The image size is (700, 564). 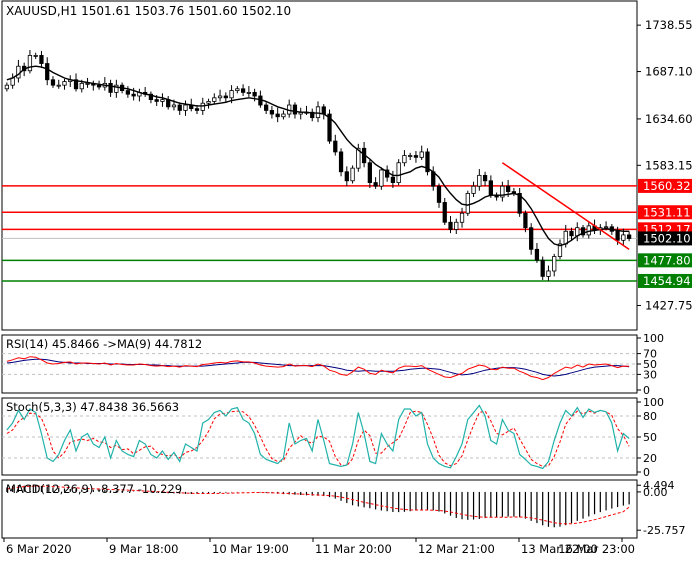 What do you see at coordinates (669, 72) in the screenshot?
I see `price-tick-label: 1687.10` at bounding box center [669, 72].